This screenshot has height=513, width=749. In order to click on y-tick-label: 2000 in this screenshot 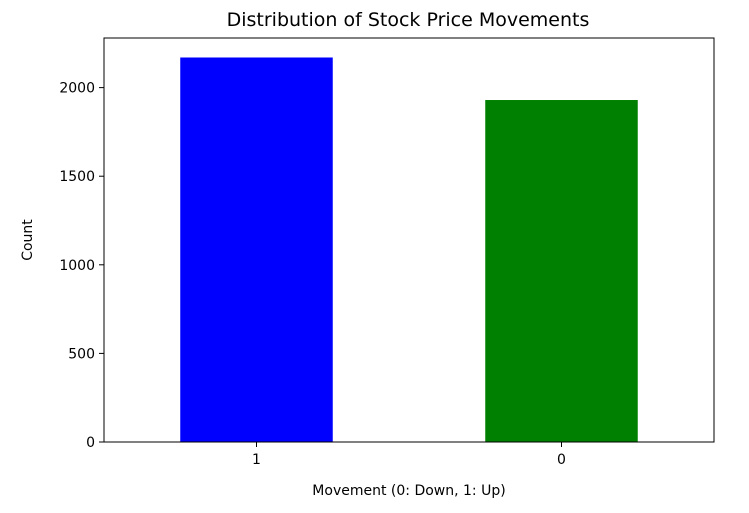, I will do `click(77, 89)`.